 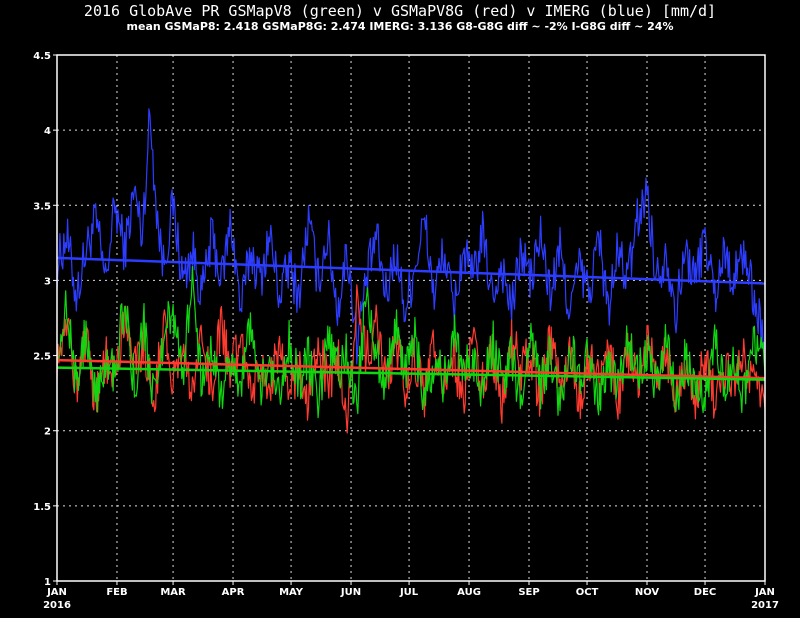 What do you see at coordinates (47, 582) in the screenshot?
I see `y-tick-label: 1` at bounding box center [47, 582].